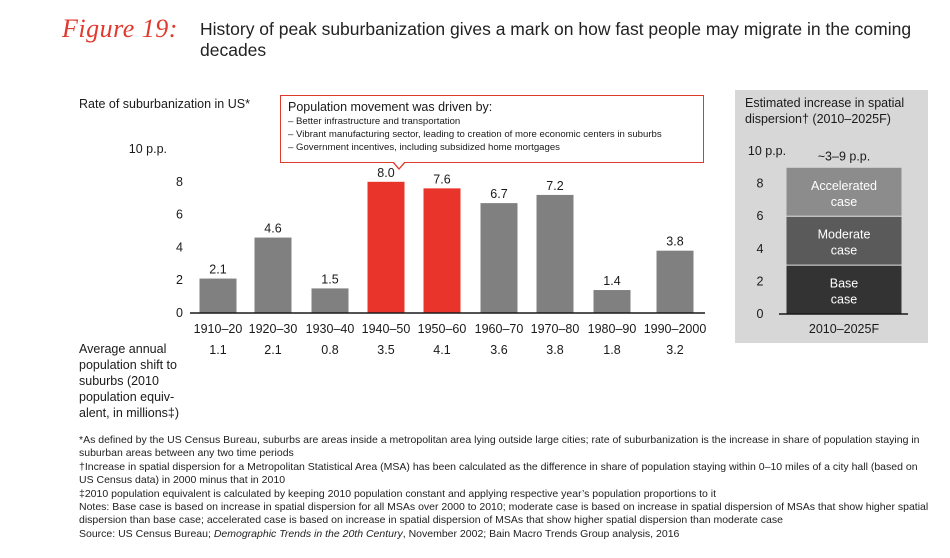 This screenshot has width=950, height=558. Describe the element at coordinates (218, 295) in the screenshot. I see `bar-1910–20` at that location.